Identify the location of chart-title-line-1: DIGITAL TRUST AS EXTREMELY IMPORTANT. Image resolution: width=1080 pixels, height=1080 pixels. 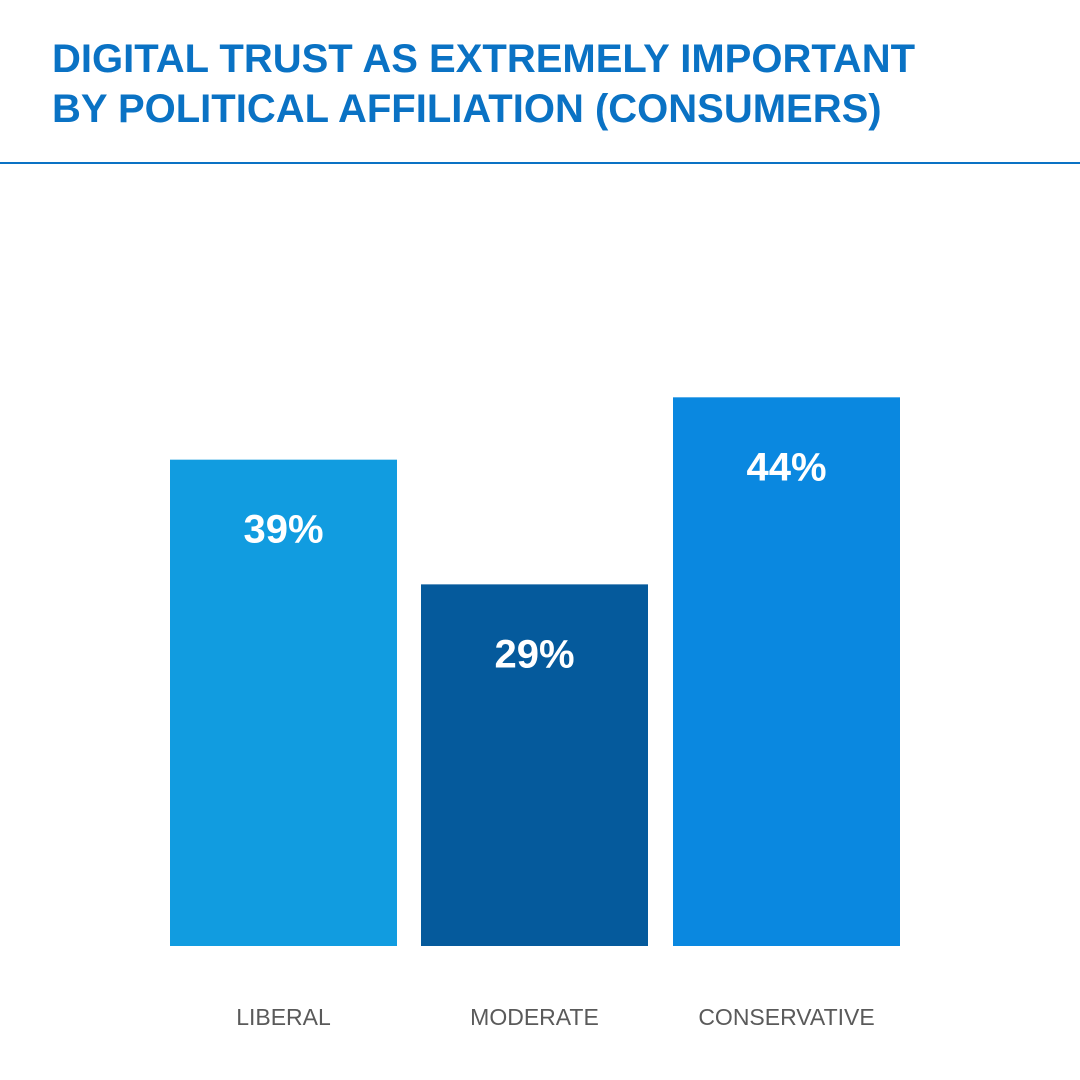
(484, 59).